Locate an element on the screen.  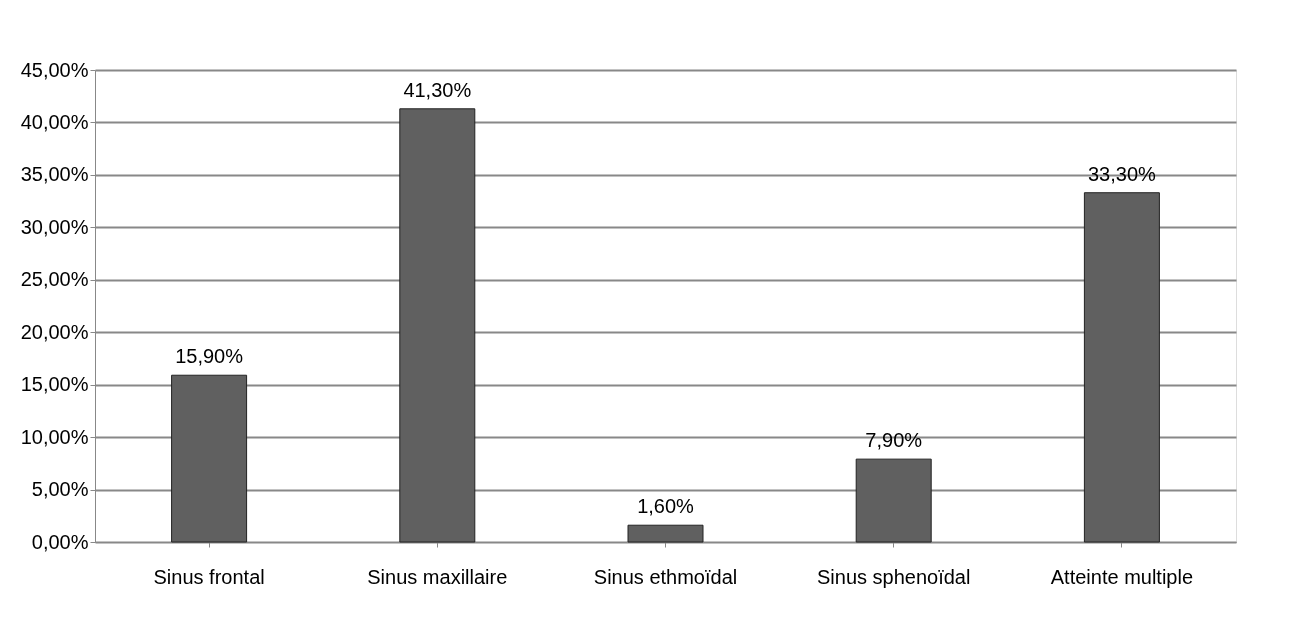
data-label: 41,30% is located at coordinates (437, 89).